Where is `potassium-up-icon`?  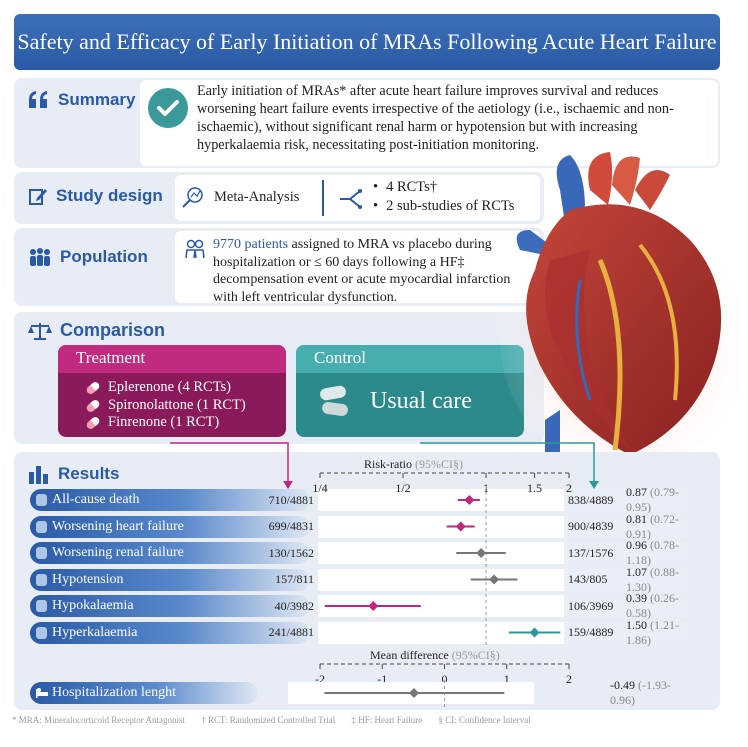 potassium-up-icon is located at coordinates (41, 632).